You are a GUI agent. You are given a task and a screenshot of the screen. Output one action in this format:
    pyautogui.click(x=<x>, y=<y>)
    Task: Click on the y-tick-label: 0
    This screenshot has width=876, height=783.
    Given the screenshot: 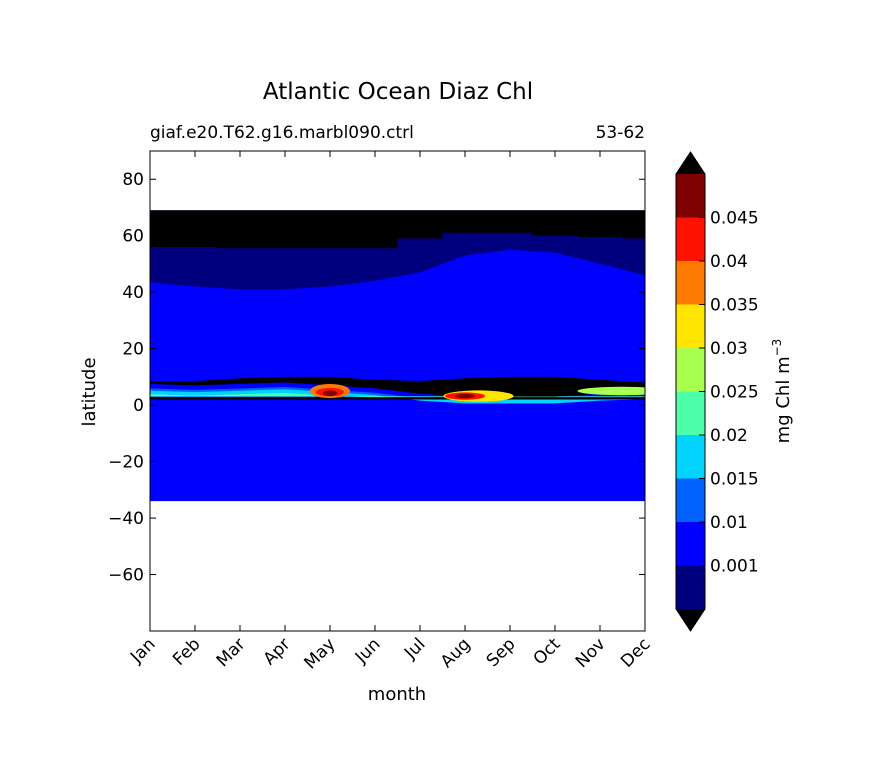 What is the action you would take?
    pyautogui.click(x=138, y=406)
    